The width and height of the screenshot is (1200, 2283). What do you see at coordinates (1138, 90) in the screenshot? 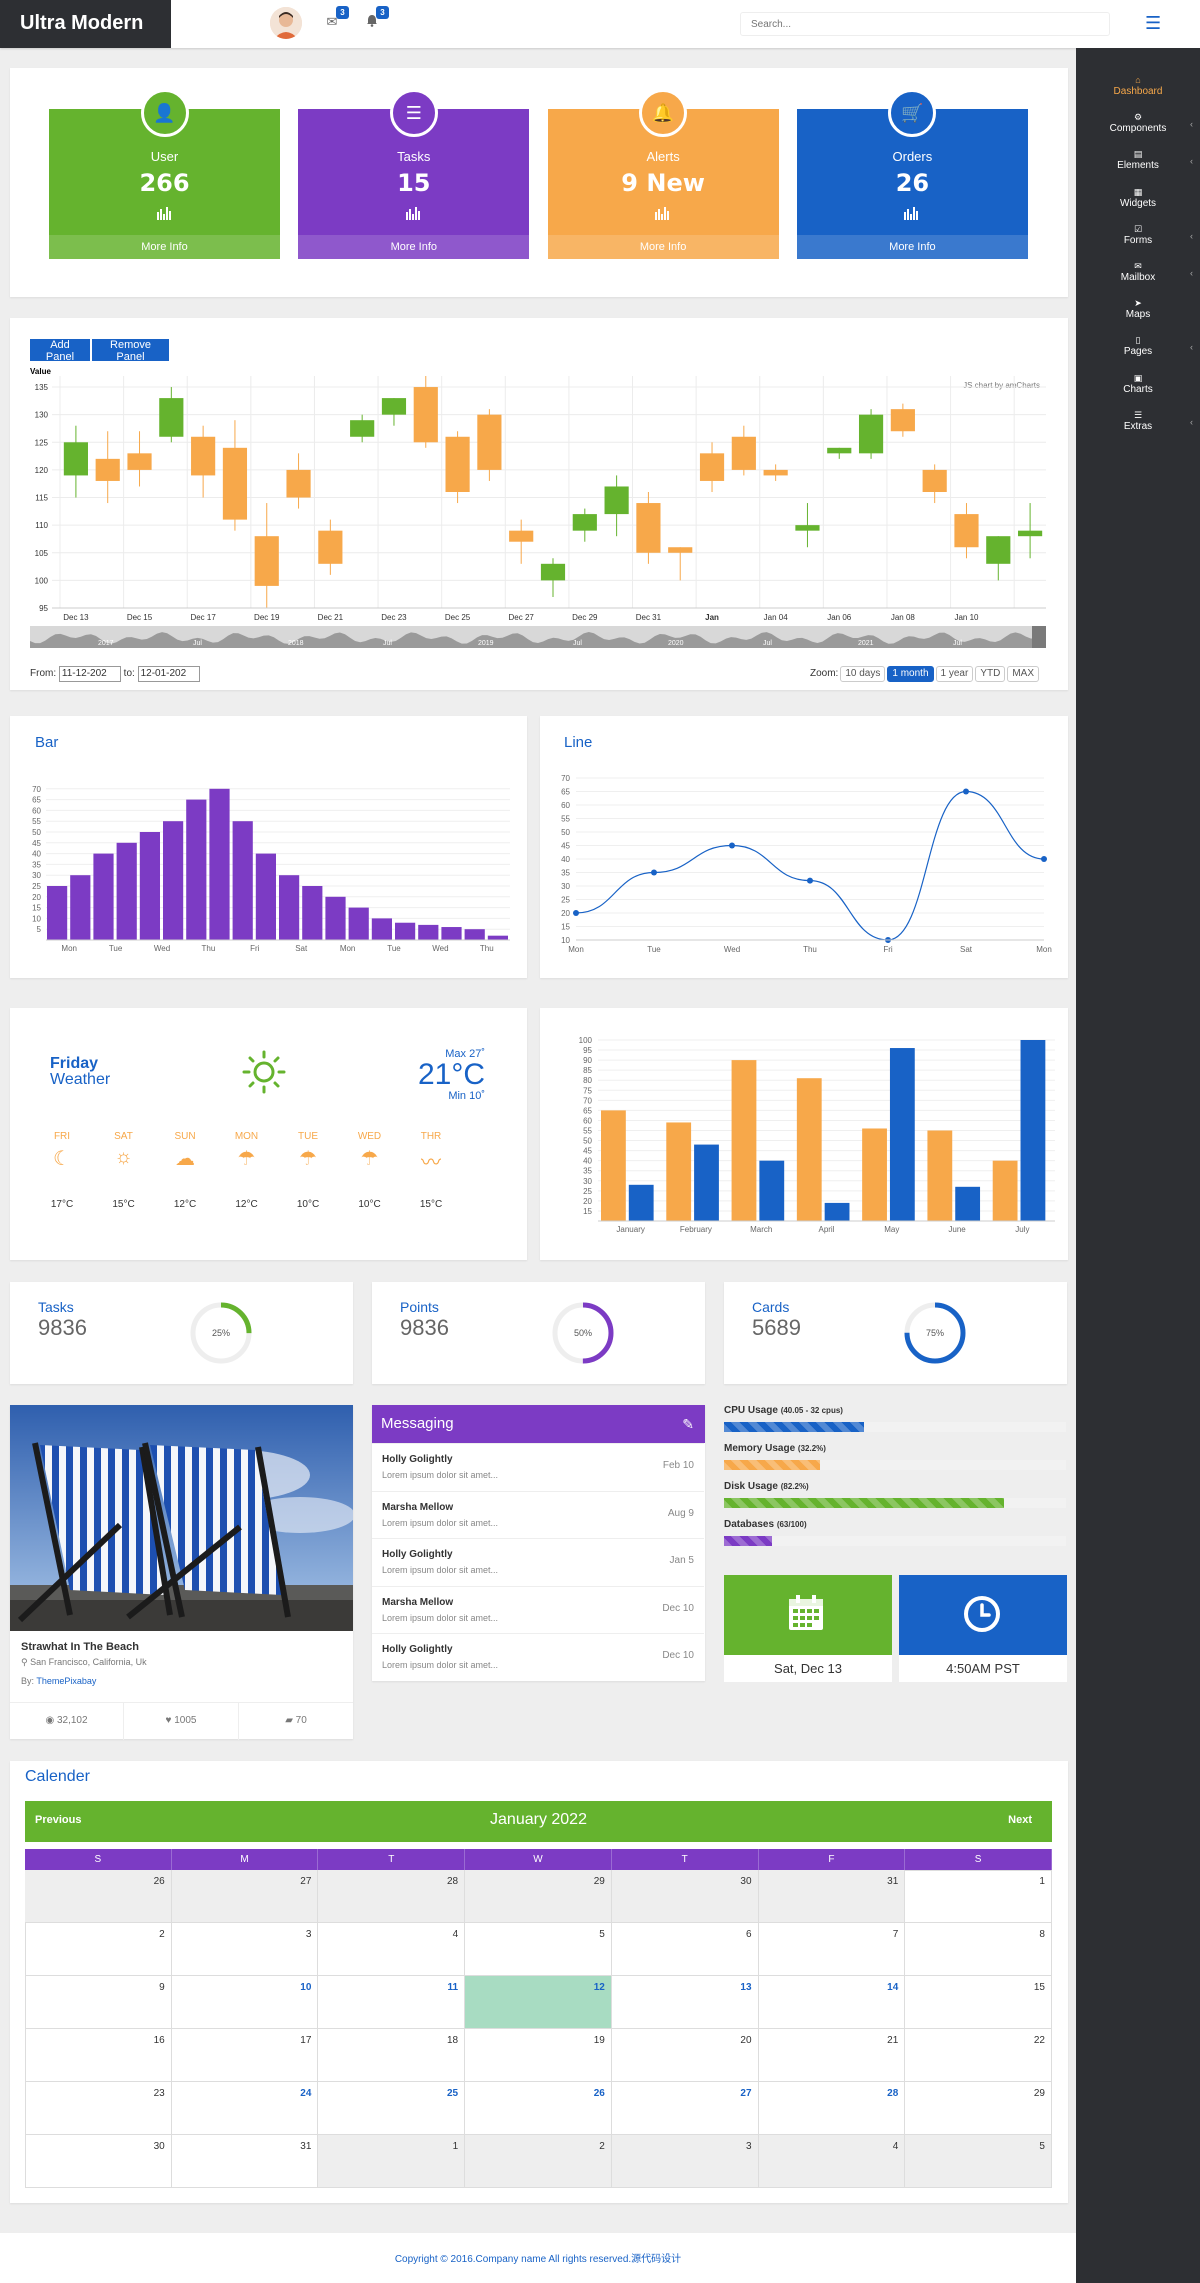
I see `sidebar-item-dashboard: ⌂ Dashboard` at bounding box center [1138, 90].